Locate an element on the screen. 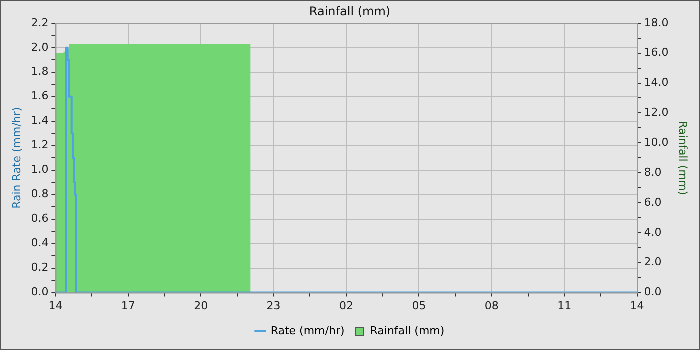 The width and height of the screenshot is (700, 350). y2-axis-title: Rainfall (mm) is located at coordinates (683, 158).